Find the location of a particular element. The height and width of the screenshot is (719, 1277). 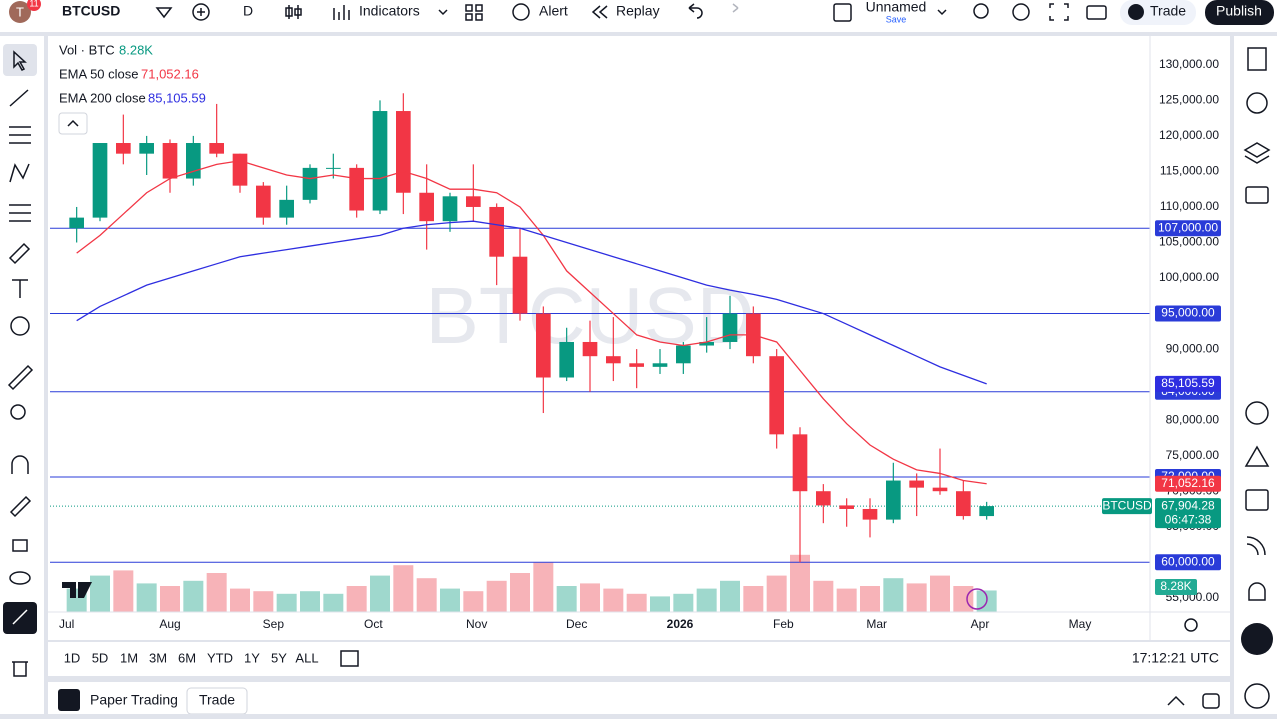

collapse-legend is located at coordinates (73, 123).